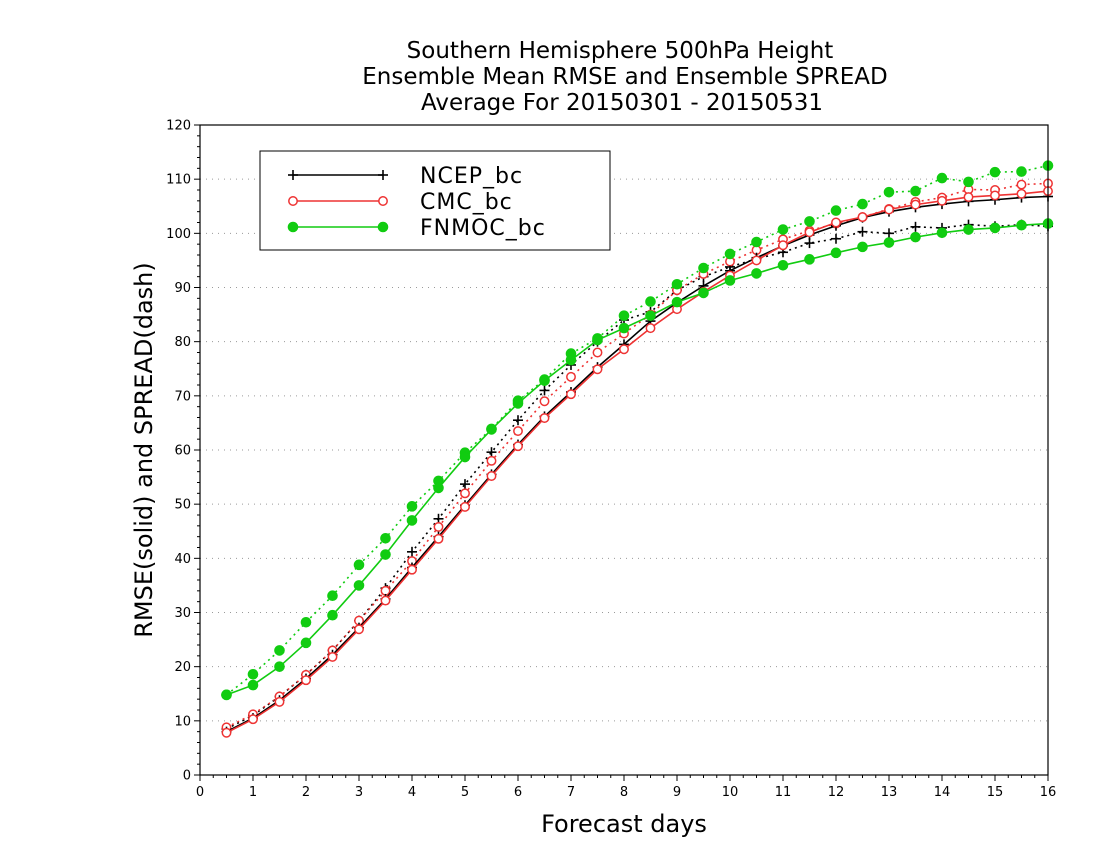 This screenshot has width=1100, height=850. I want to click on legend-item-fnmoc-bc: FNMOC_bc, so click(416, 228).